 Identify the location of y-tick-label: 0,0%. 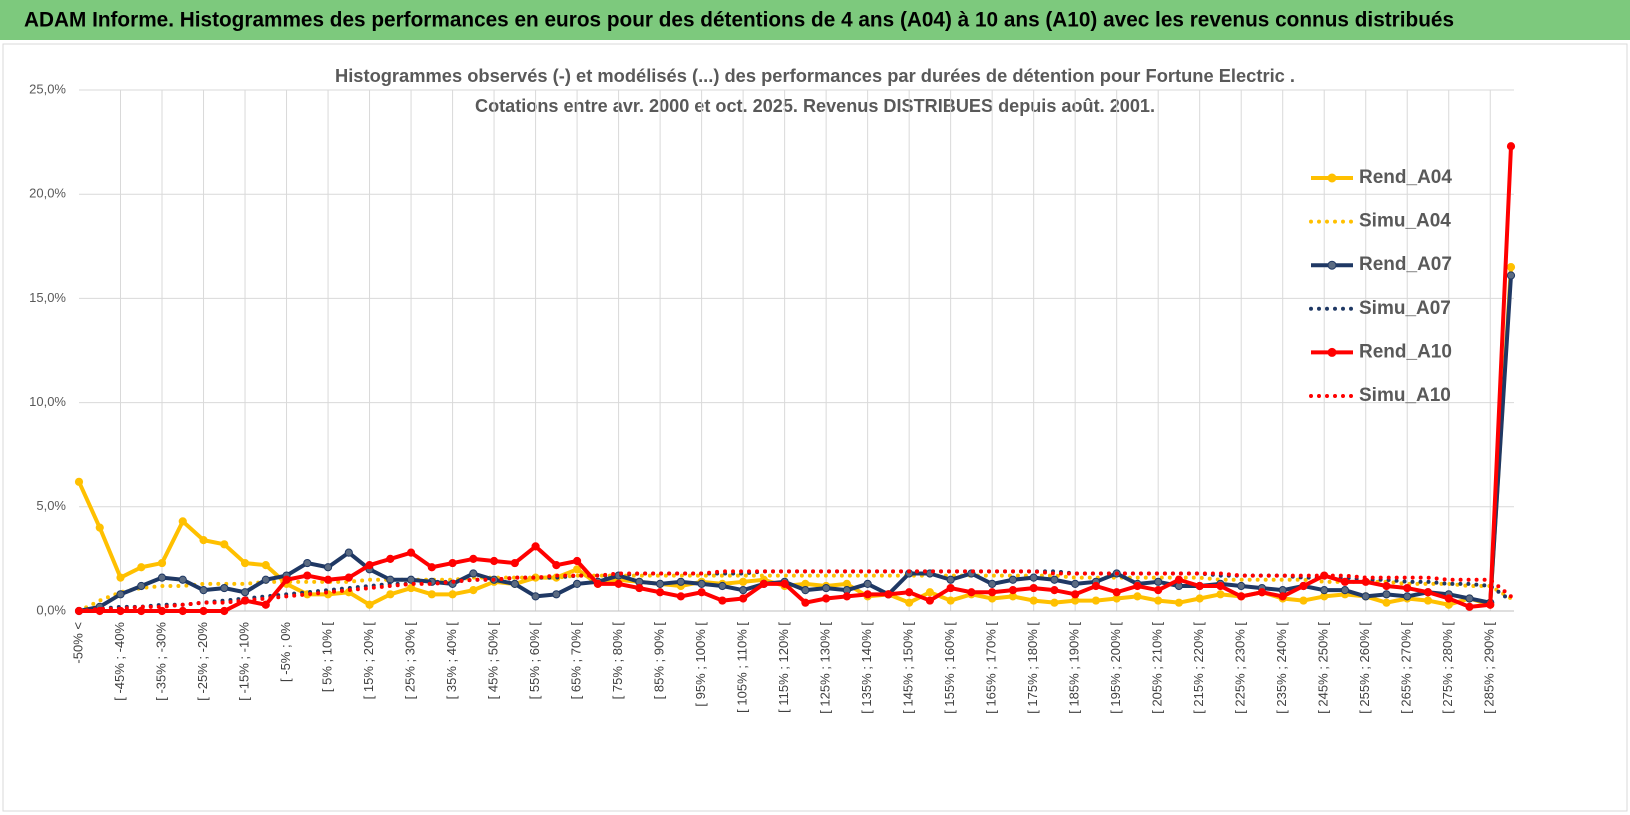
(51, 609).